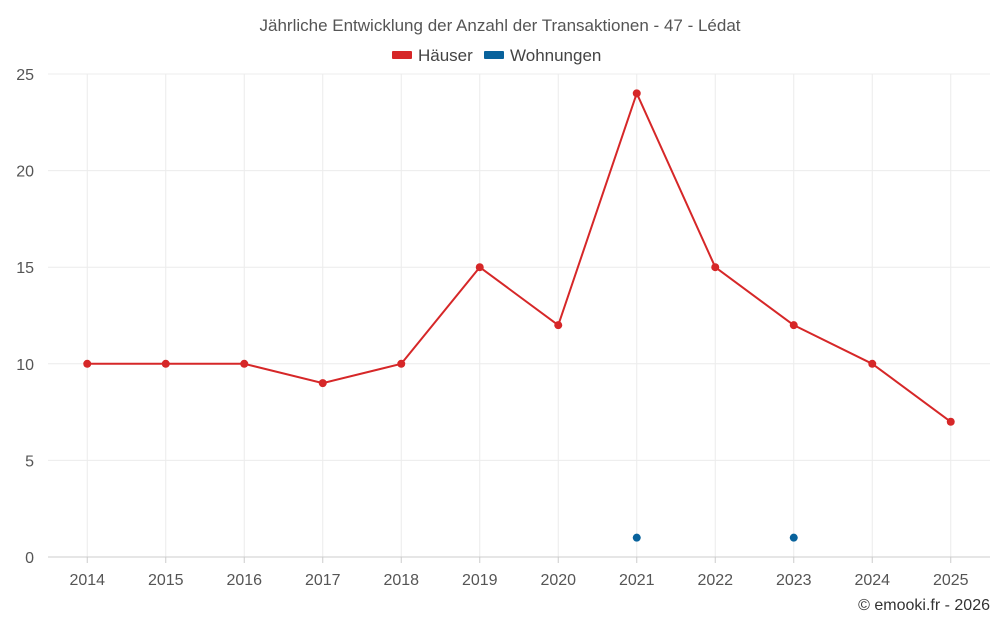  I want to click on legend: Häuser Wohnungen, so click(496, 55).